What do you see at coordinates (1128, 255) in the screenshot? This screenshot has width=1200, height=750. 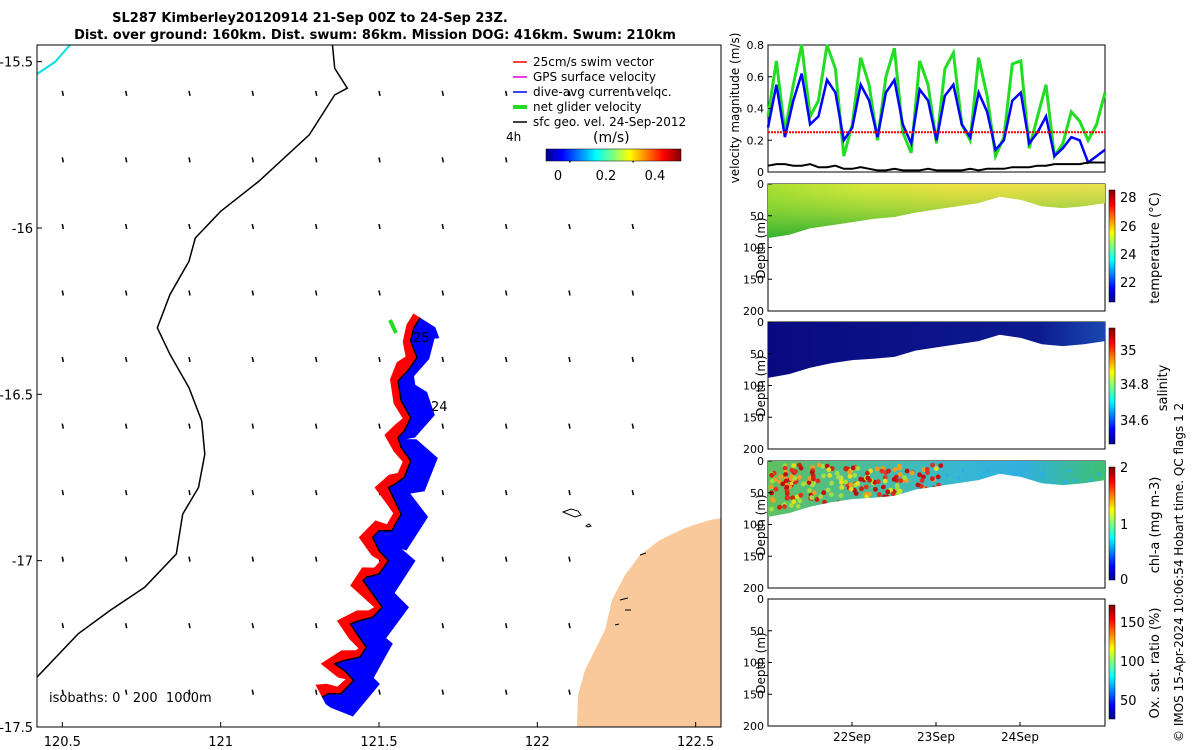 I see `temperature-tick: 24` at bounding box center [1128, 255].